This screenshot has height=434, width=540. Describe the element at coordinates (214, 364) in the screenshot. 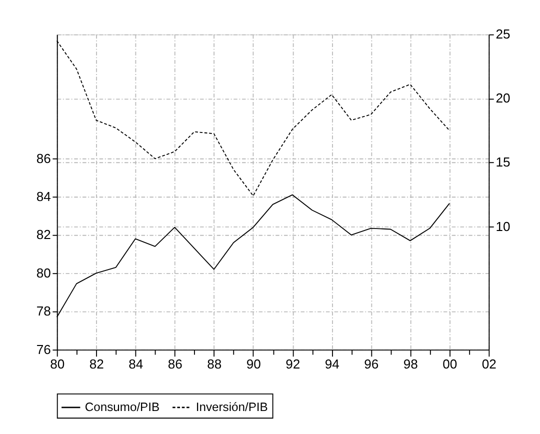

I see `x-tick-label: 88` at that location.